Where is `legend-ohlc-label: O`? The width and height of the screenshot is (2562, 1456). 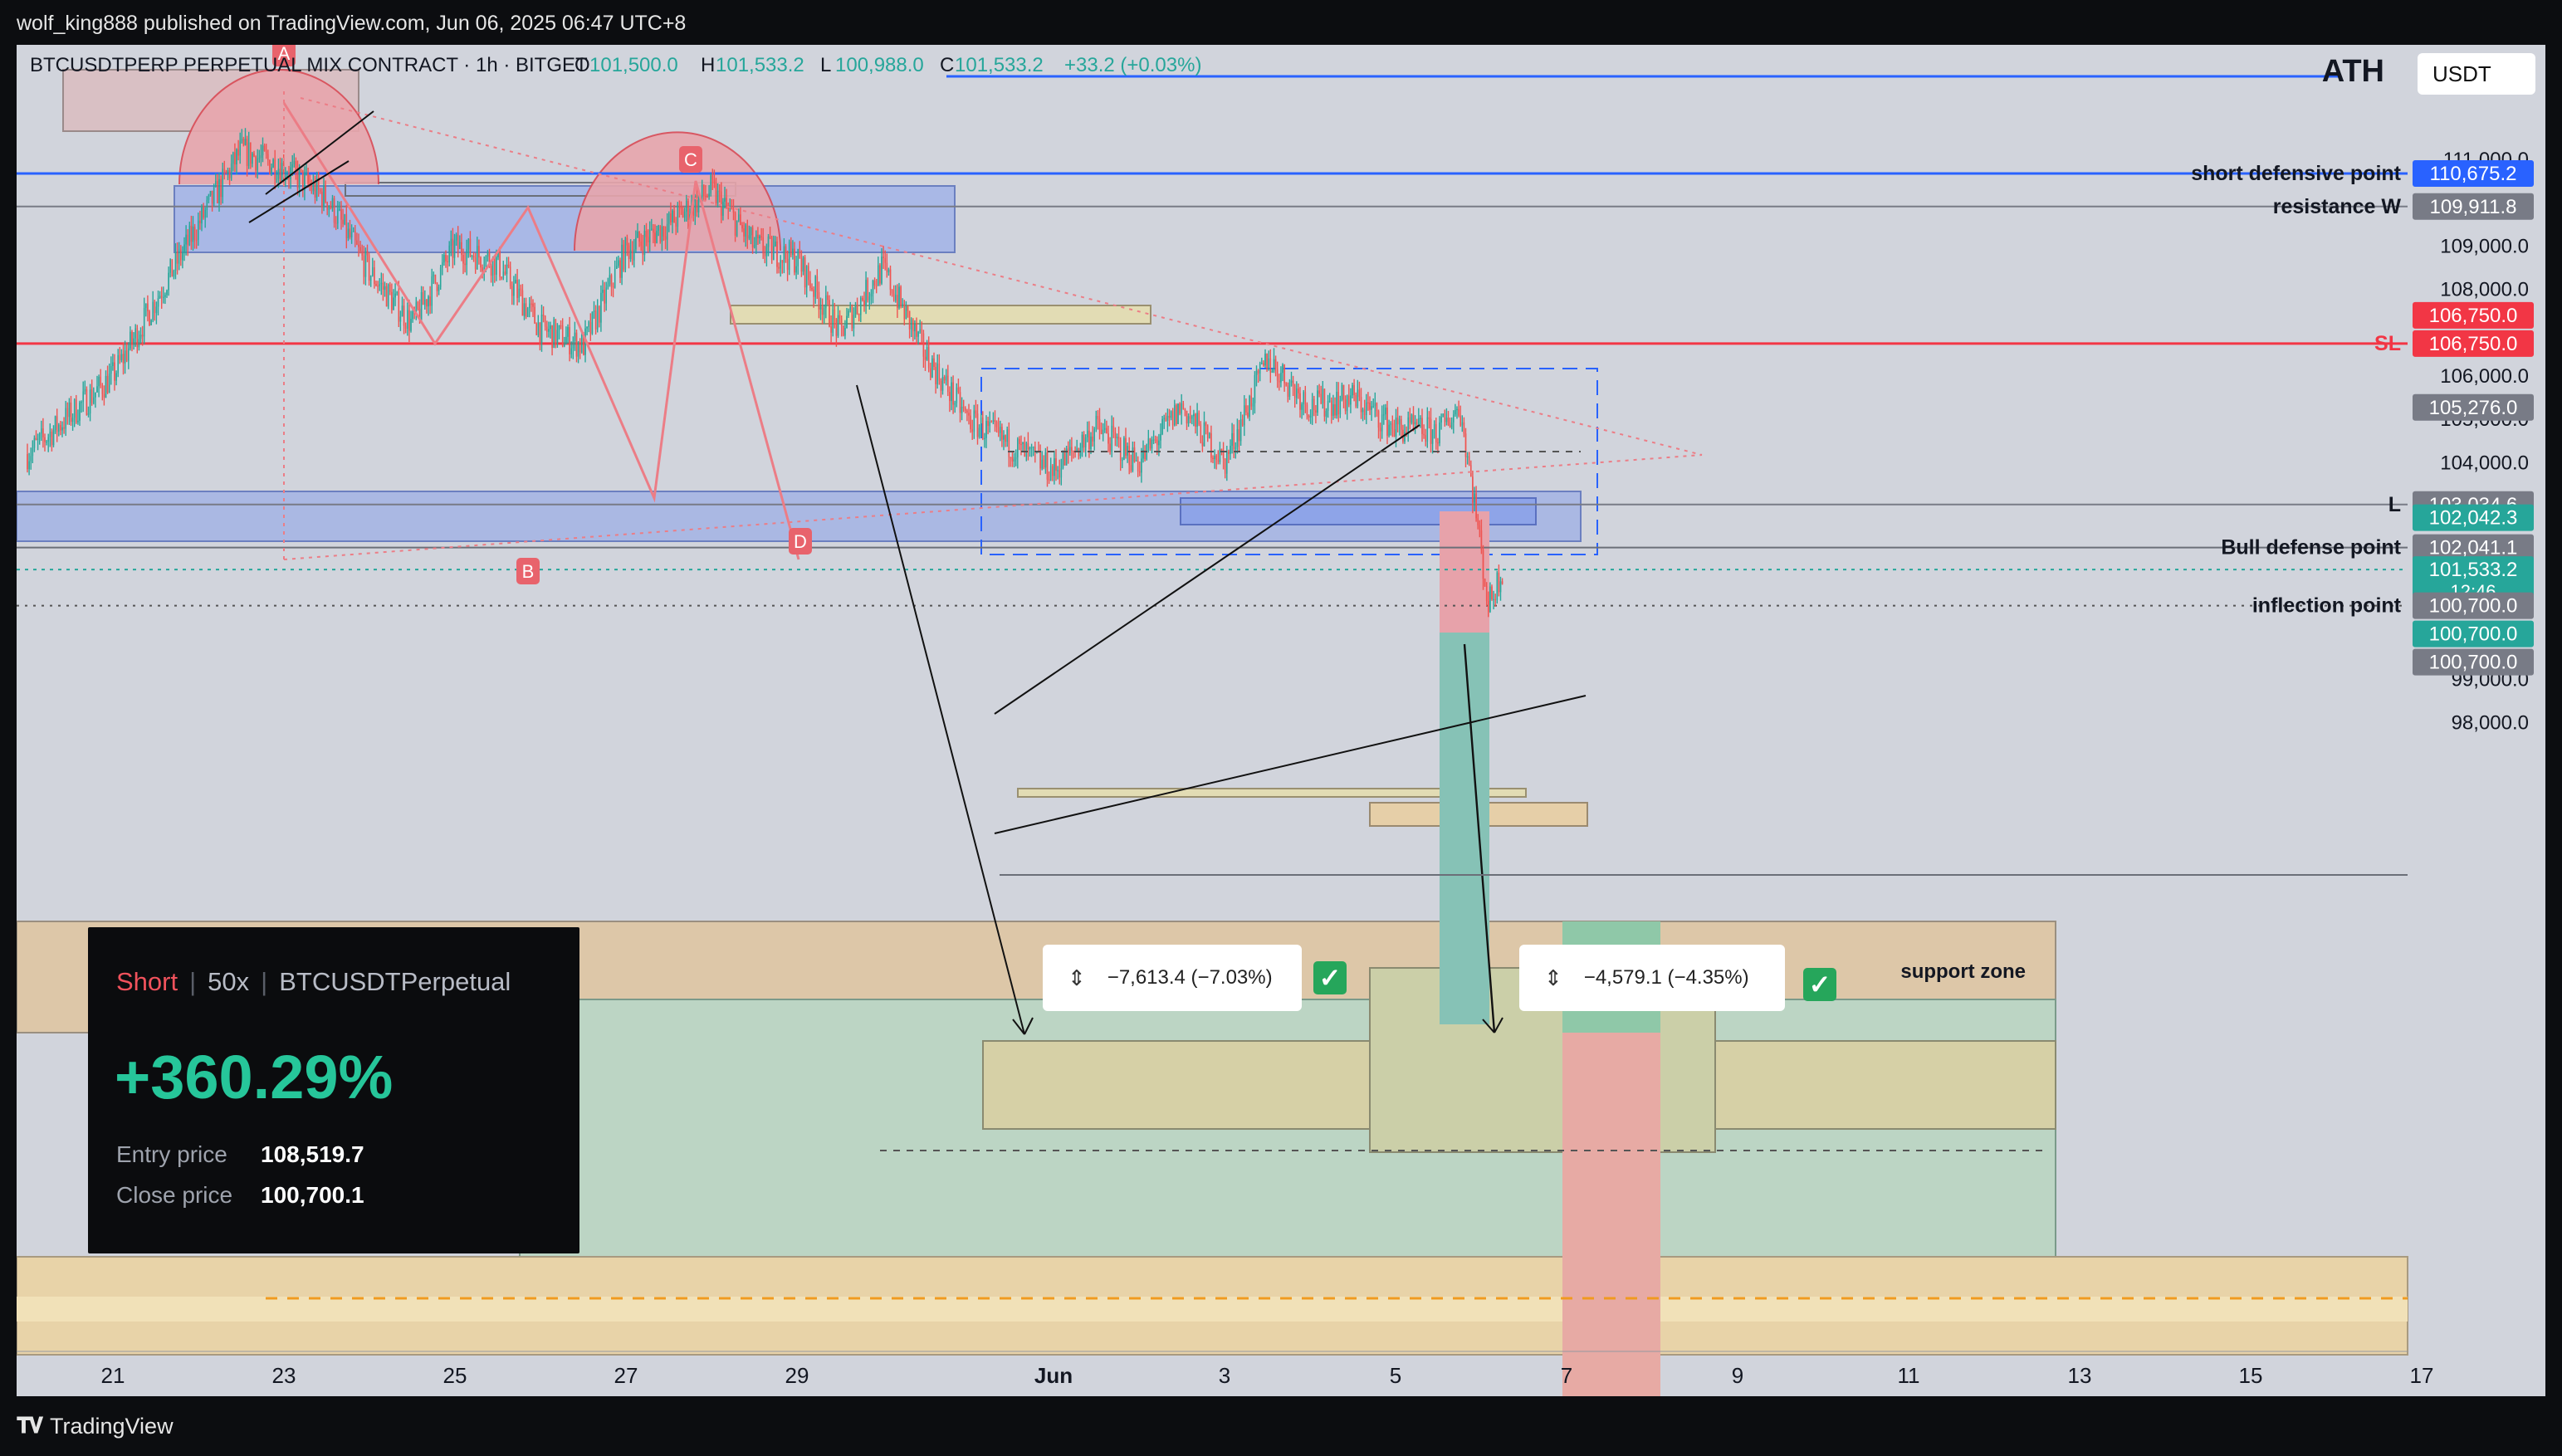
legend-ohlc-label: O is located at coordinates (582, 65).